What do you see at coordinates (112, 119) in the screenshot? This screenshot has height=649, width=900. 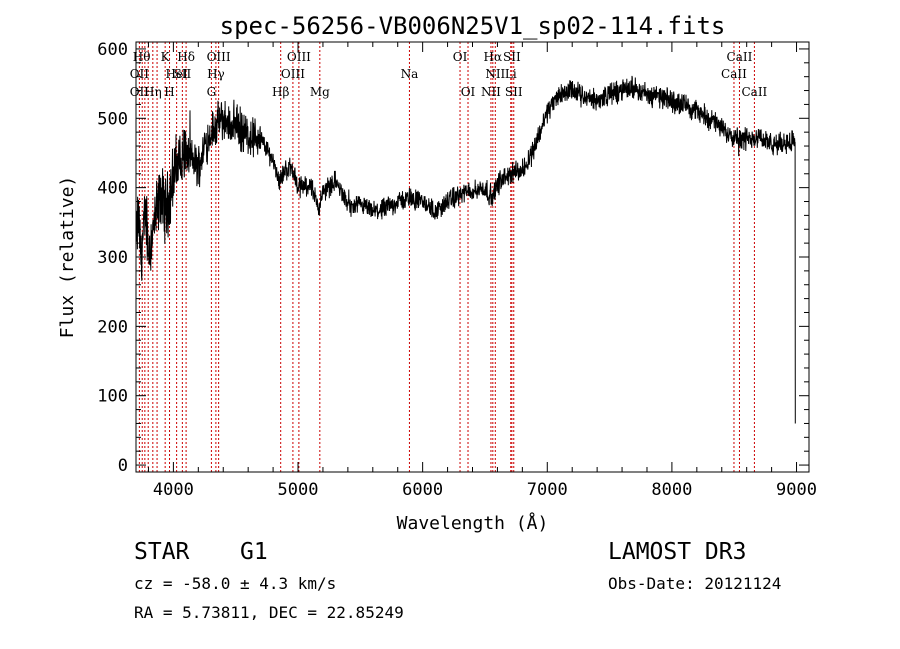 I see `y-tick-label: 500` at bounding box center [112, 119].